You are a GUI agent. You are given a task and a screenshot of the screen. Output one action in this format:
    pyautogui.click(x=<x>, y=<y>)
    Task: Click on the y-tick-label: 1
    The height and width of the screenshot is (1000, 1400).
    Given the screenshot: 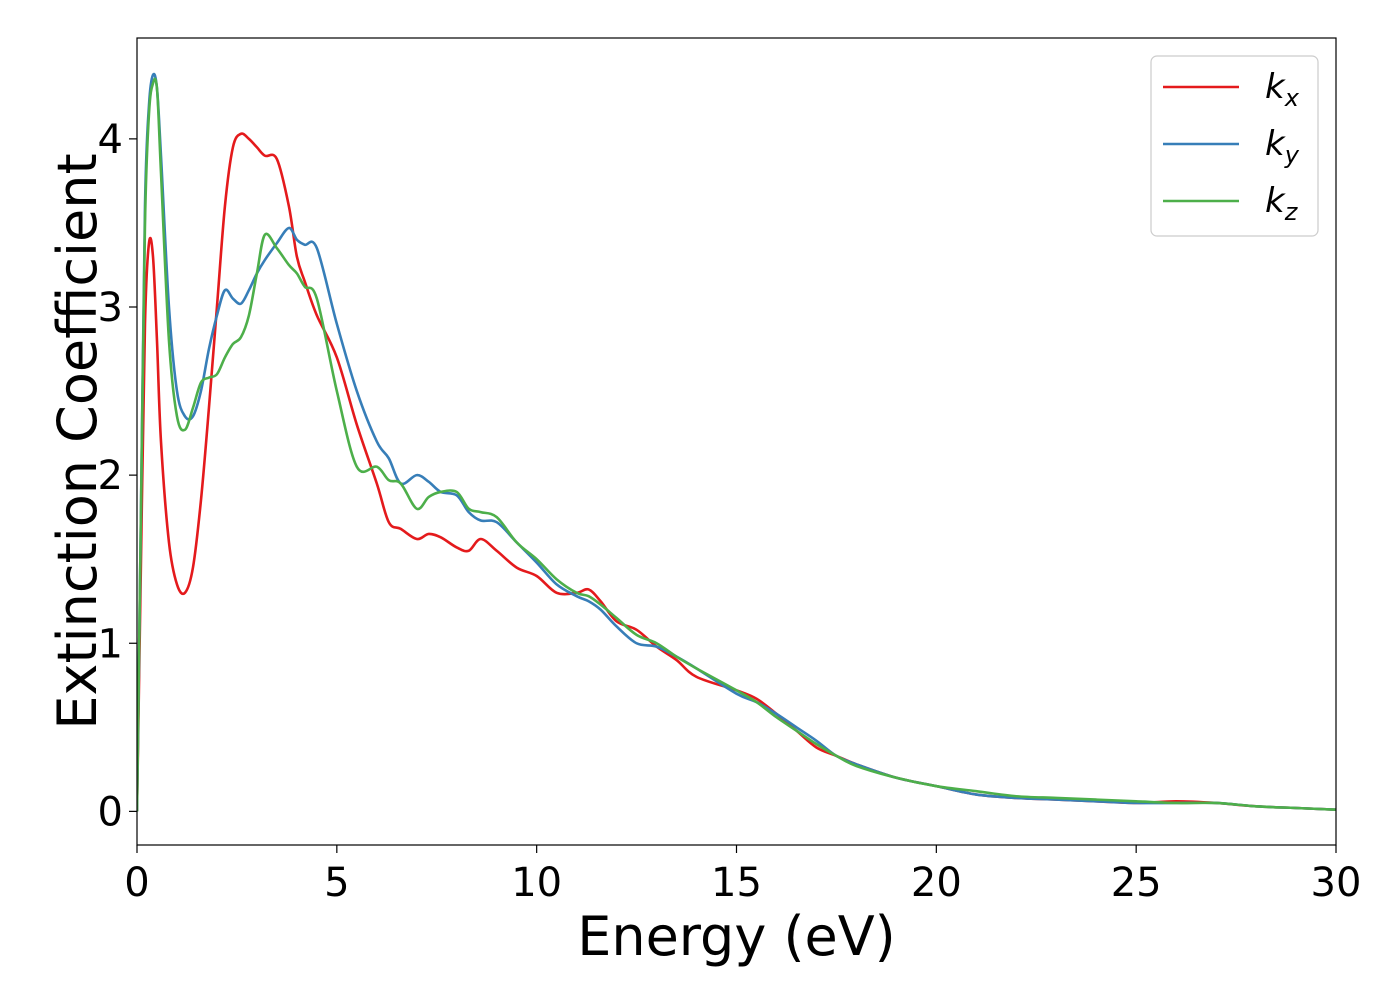 What is the action you would take?
    pyautogui.click(x=110, y=644)
    